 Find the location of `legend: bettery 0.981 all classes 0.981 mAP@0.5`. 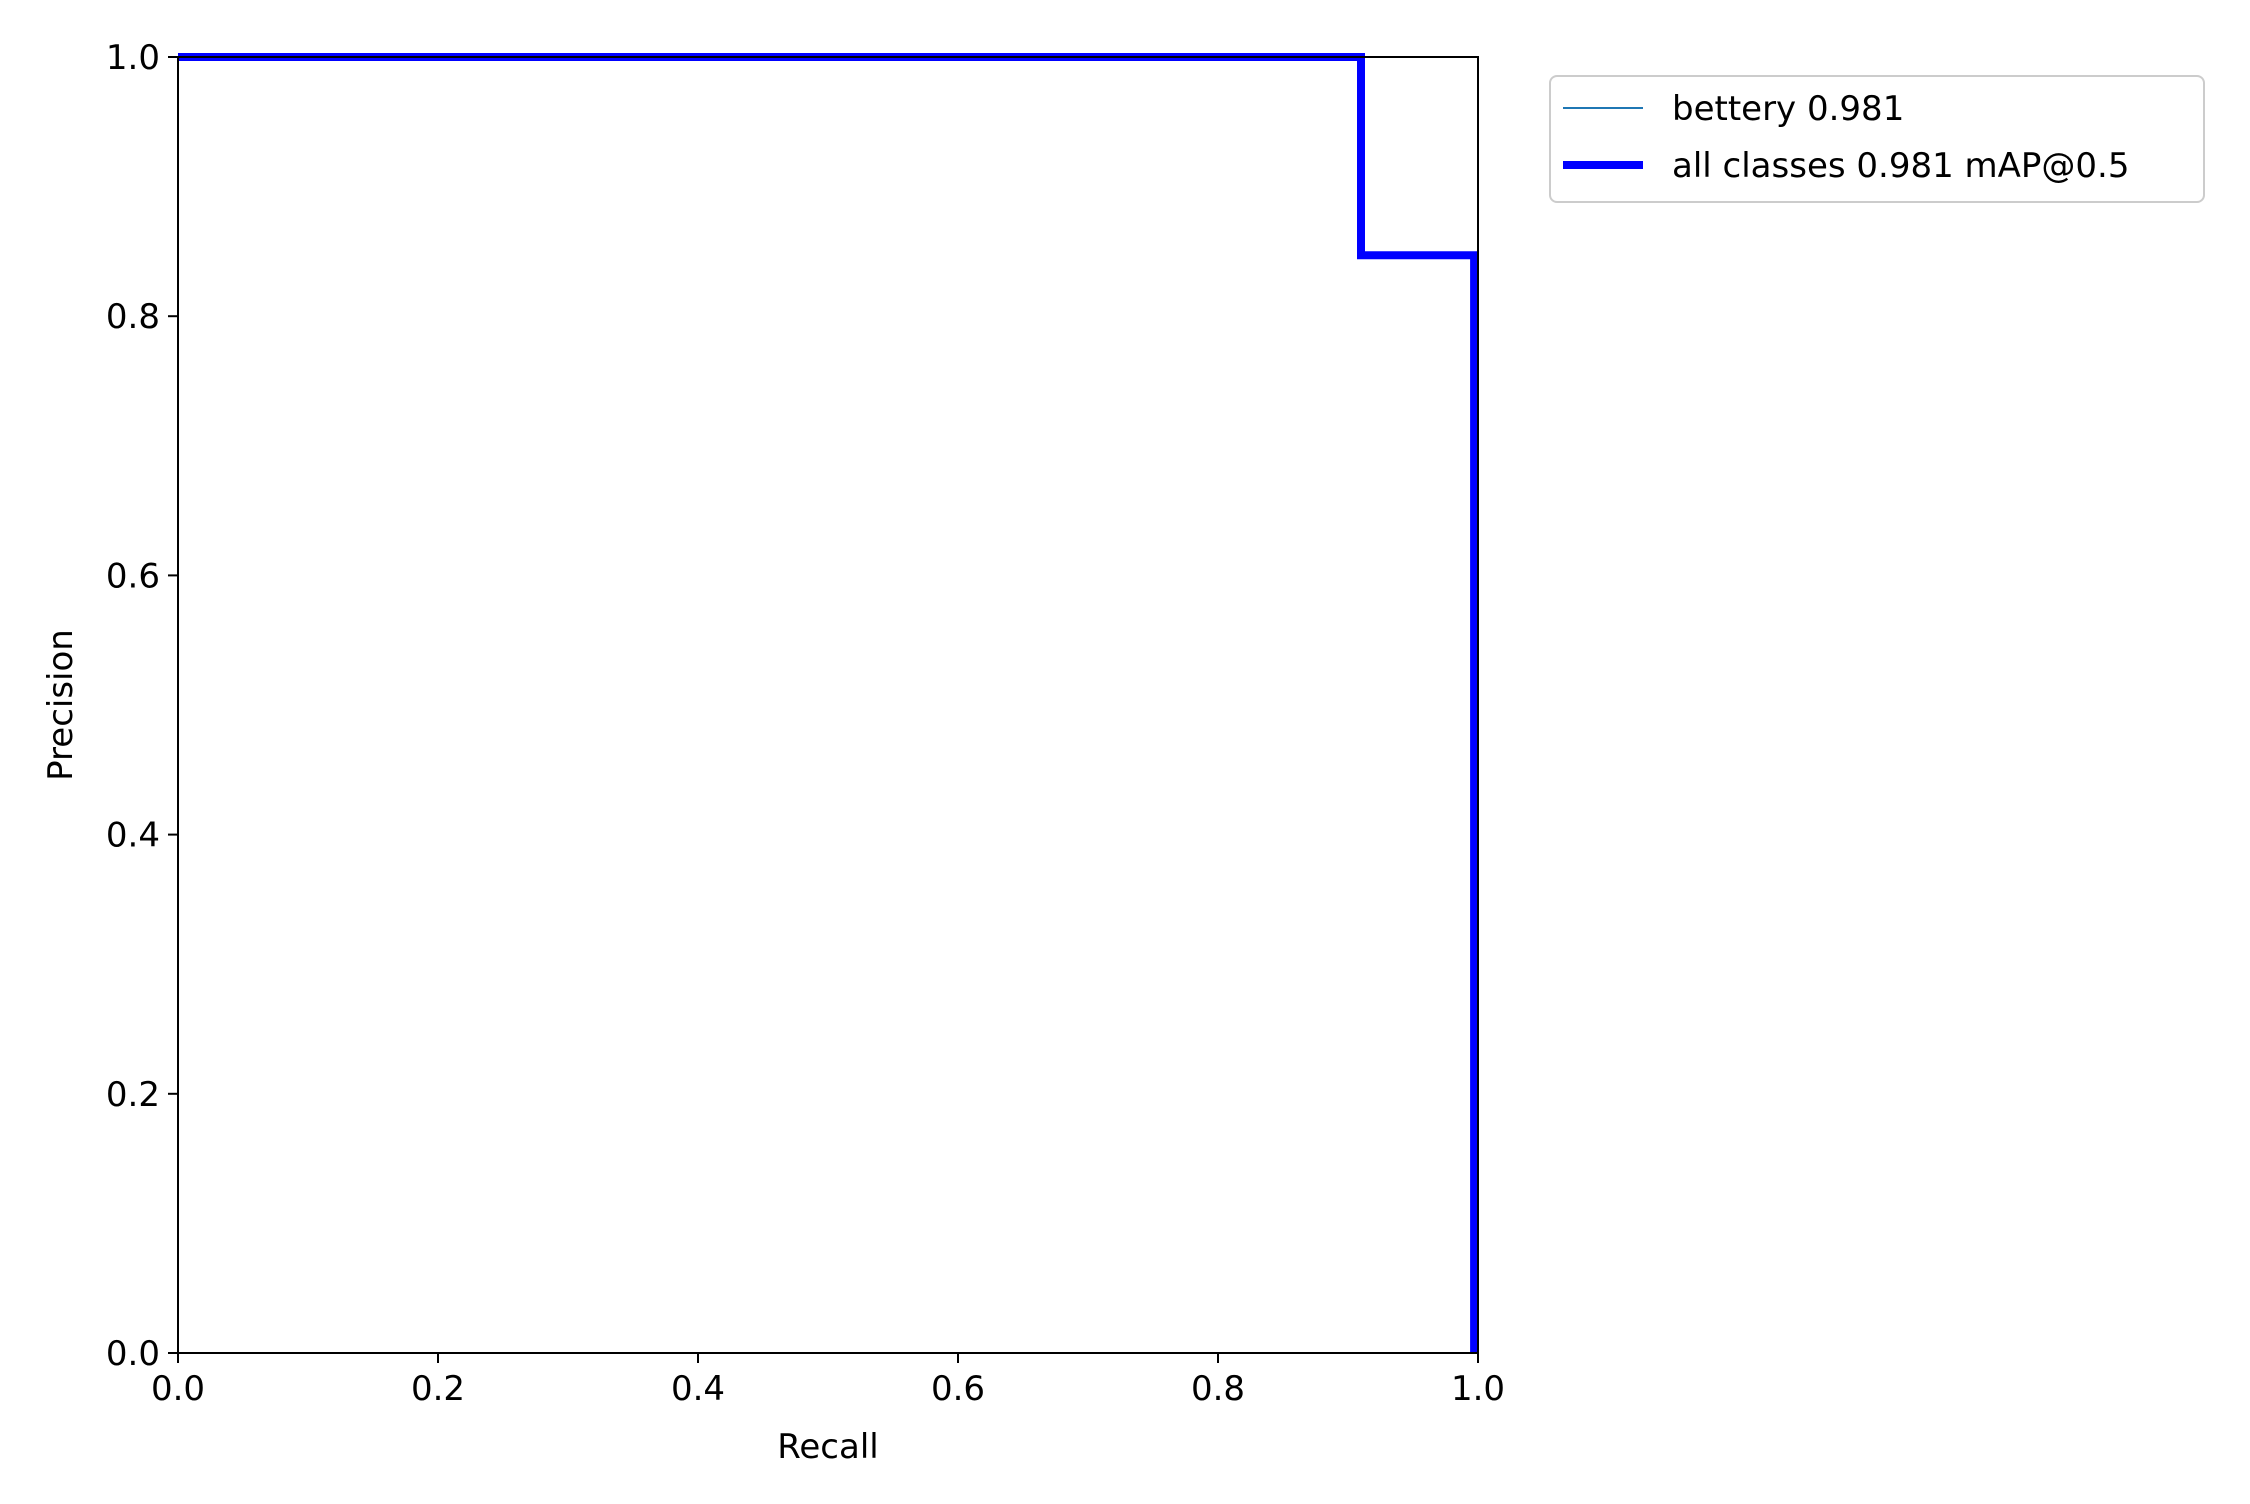

legend: bettery 0.981 all classes 0.981 mAP@0.5 is located at coordinates (1877, 139).